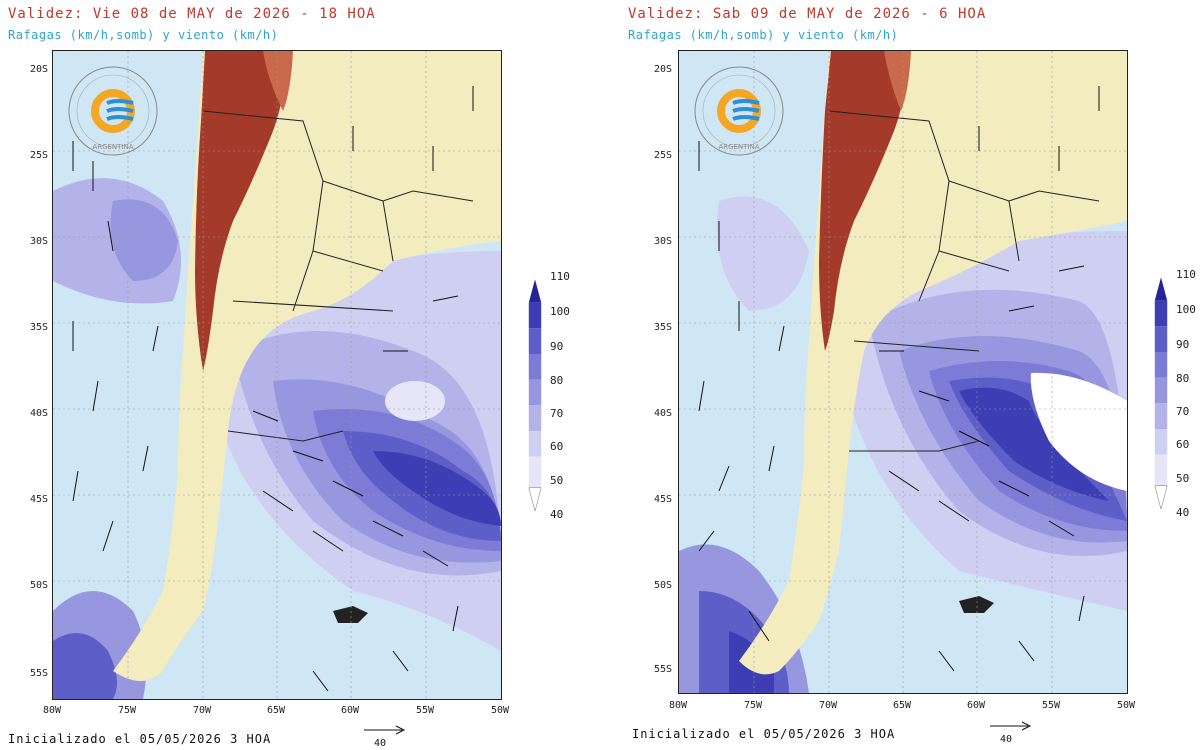  What do you see at coordinates (192, 14) in the screenshot?
I see `panel-title: Validez: Vie 08 de MAY de 2026 - 18 HOA` at bounding box center [192, 14].